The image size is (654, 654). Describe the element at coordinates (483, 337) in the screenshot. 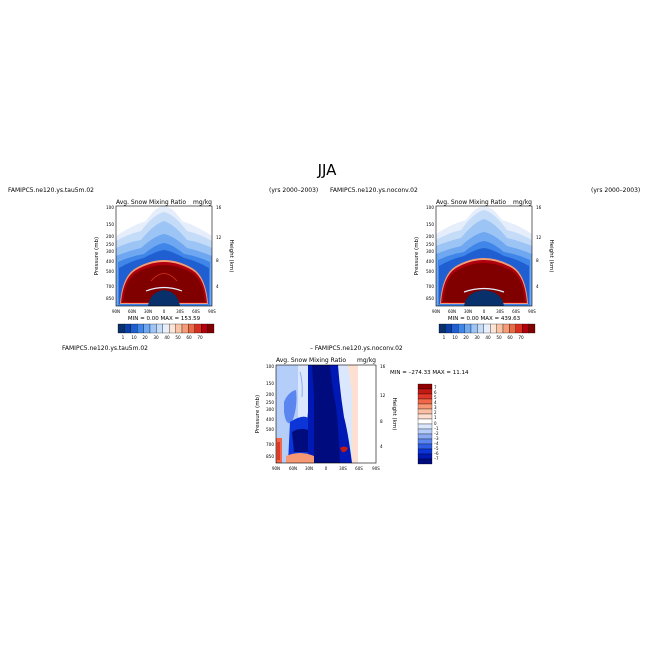

I see `right-colorbar-labels: 1 10 20 30 40 50 60 70` at that location.